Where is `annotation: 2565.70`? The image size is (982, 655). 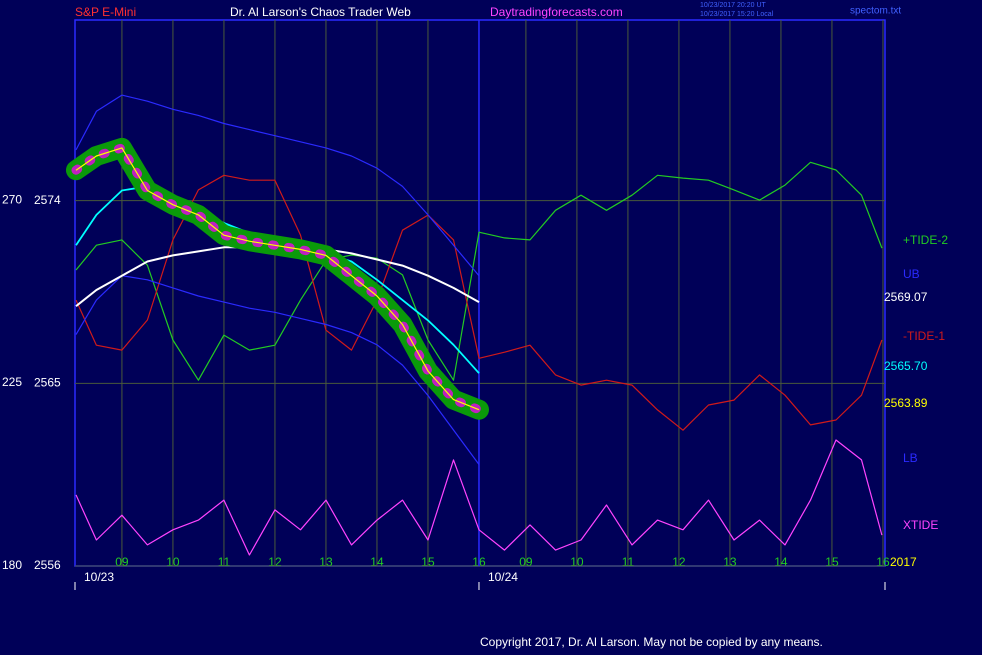 annotation: 2565.70 is located at coordinates (906, 366).